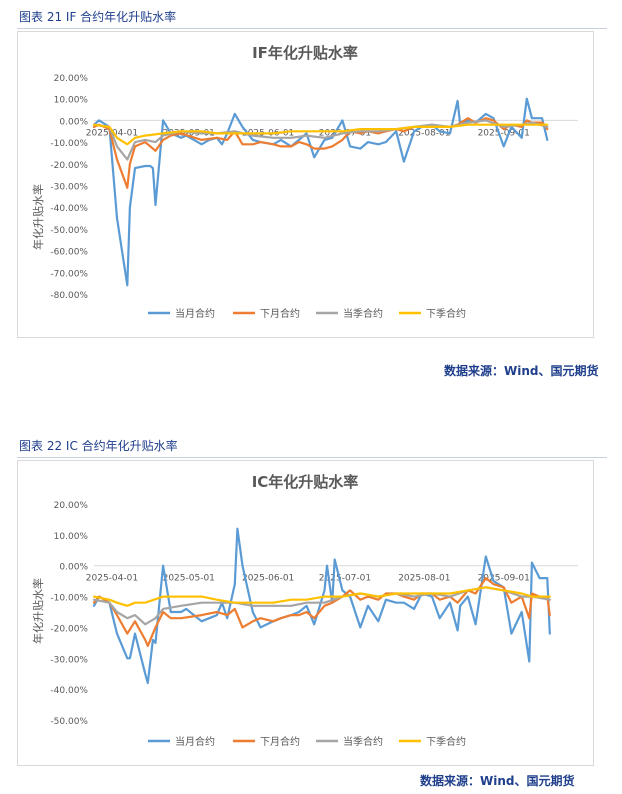 This screenshot has width=622, height=794. I want to click on figure-caption: 图表 22 IC 合约年化升贴水率, so click(98, 446).